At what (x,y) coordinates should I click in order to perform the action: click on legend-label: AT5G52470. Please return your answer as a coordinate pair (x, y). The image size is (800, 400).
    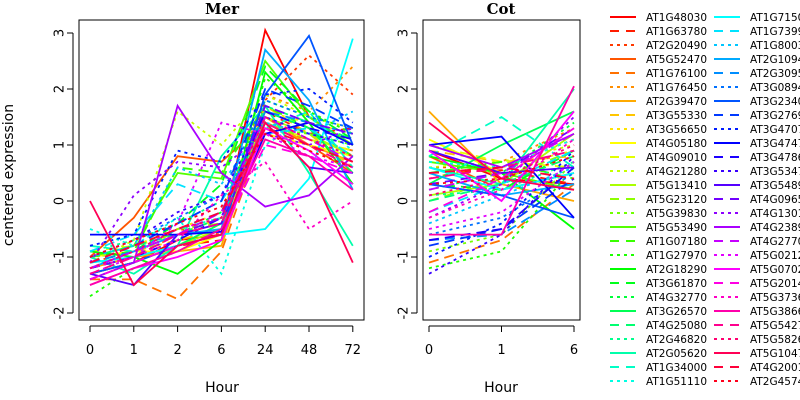
    Looking at the image, I should click on (676, 60).